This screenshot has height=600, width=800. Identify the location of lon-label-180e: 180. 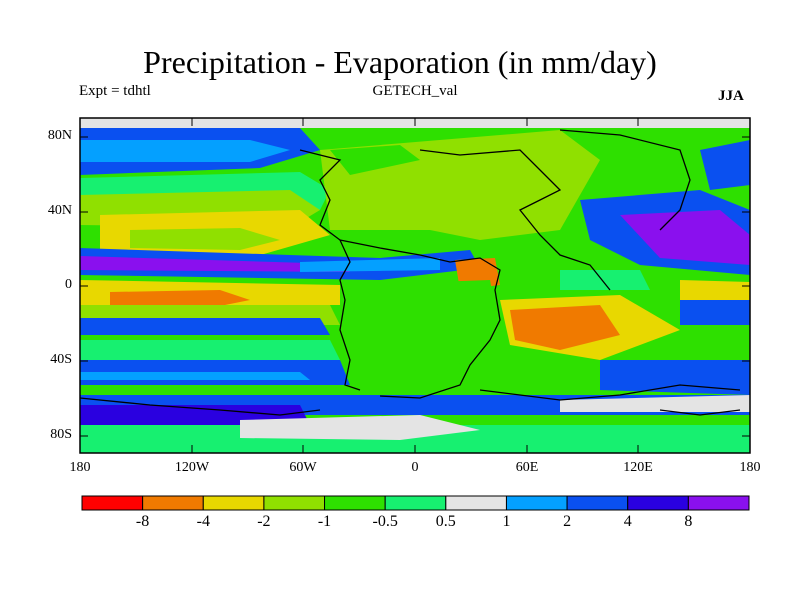
(750, 467).